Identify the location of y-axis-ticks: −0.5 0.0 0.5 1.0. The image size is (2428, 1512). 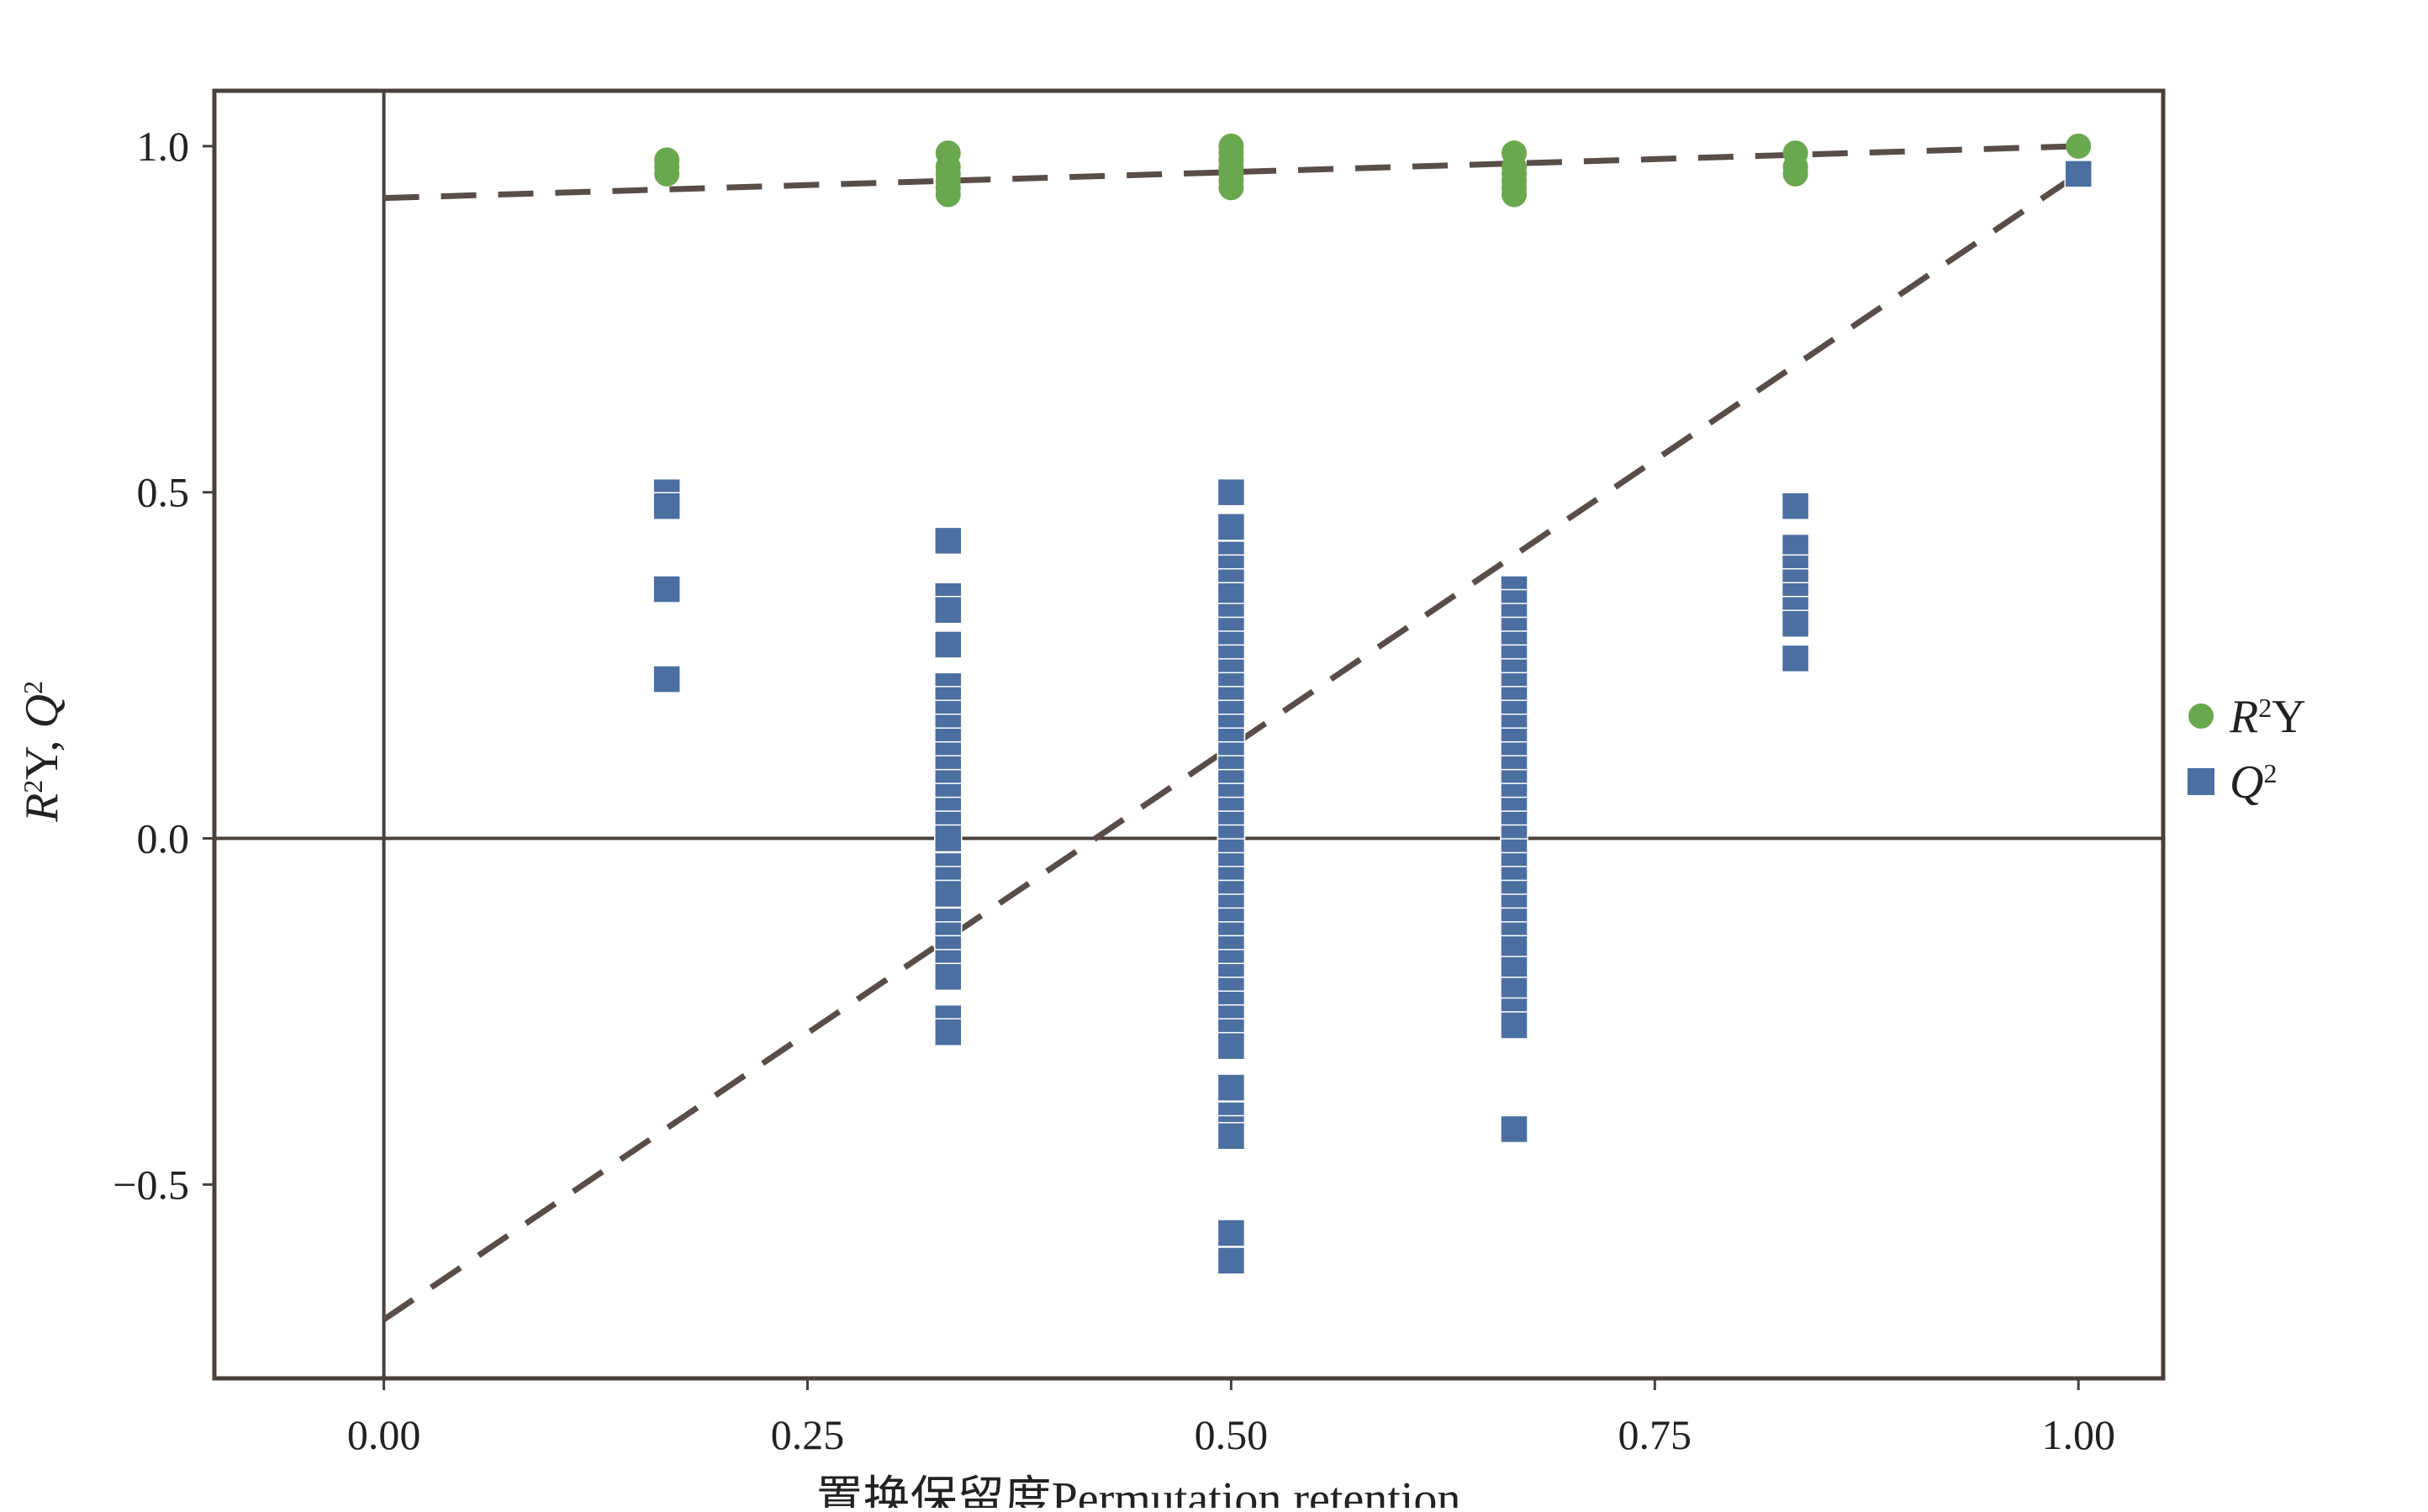
(163, 666).